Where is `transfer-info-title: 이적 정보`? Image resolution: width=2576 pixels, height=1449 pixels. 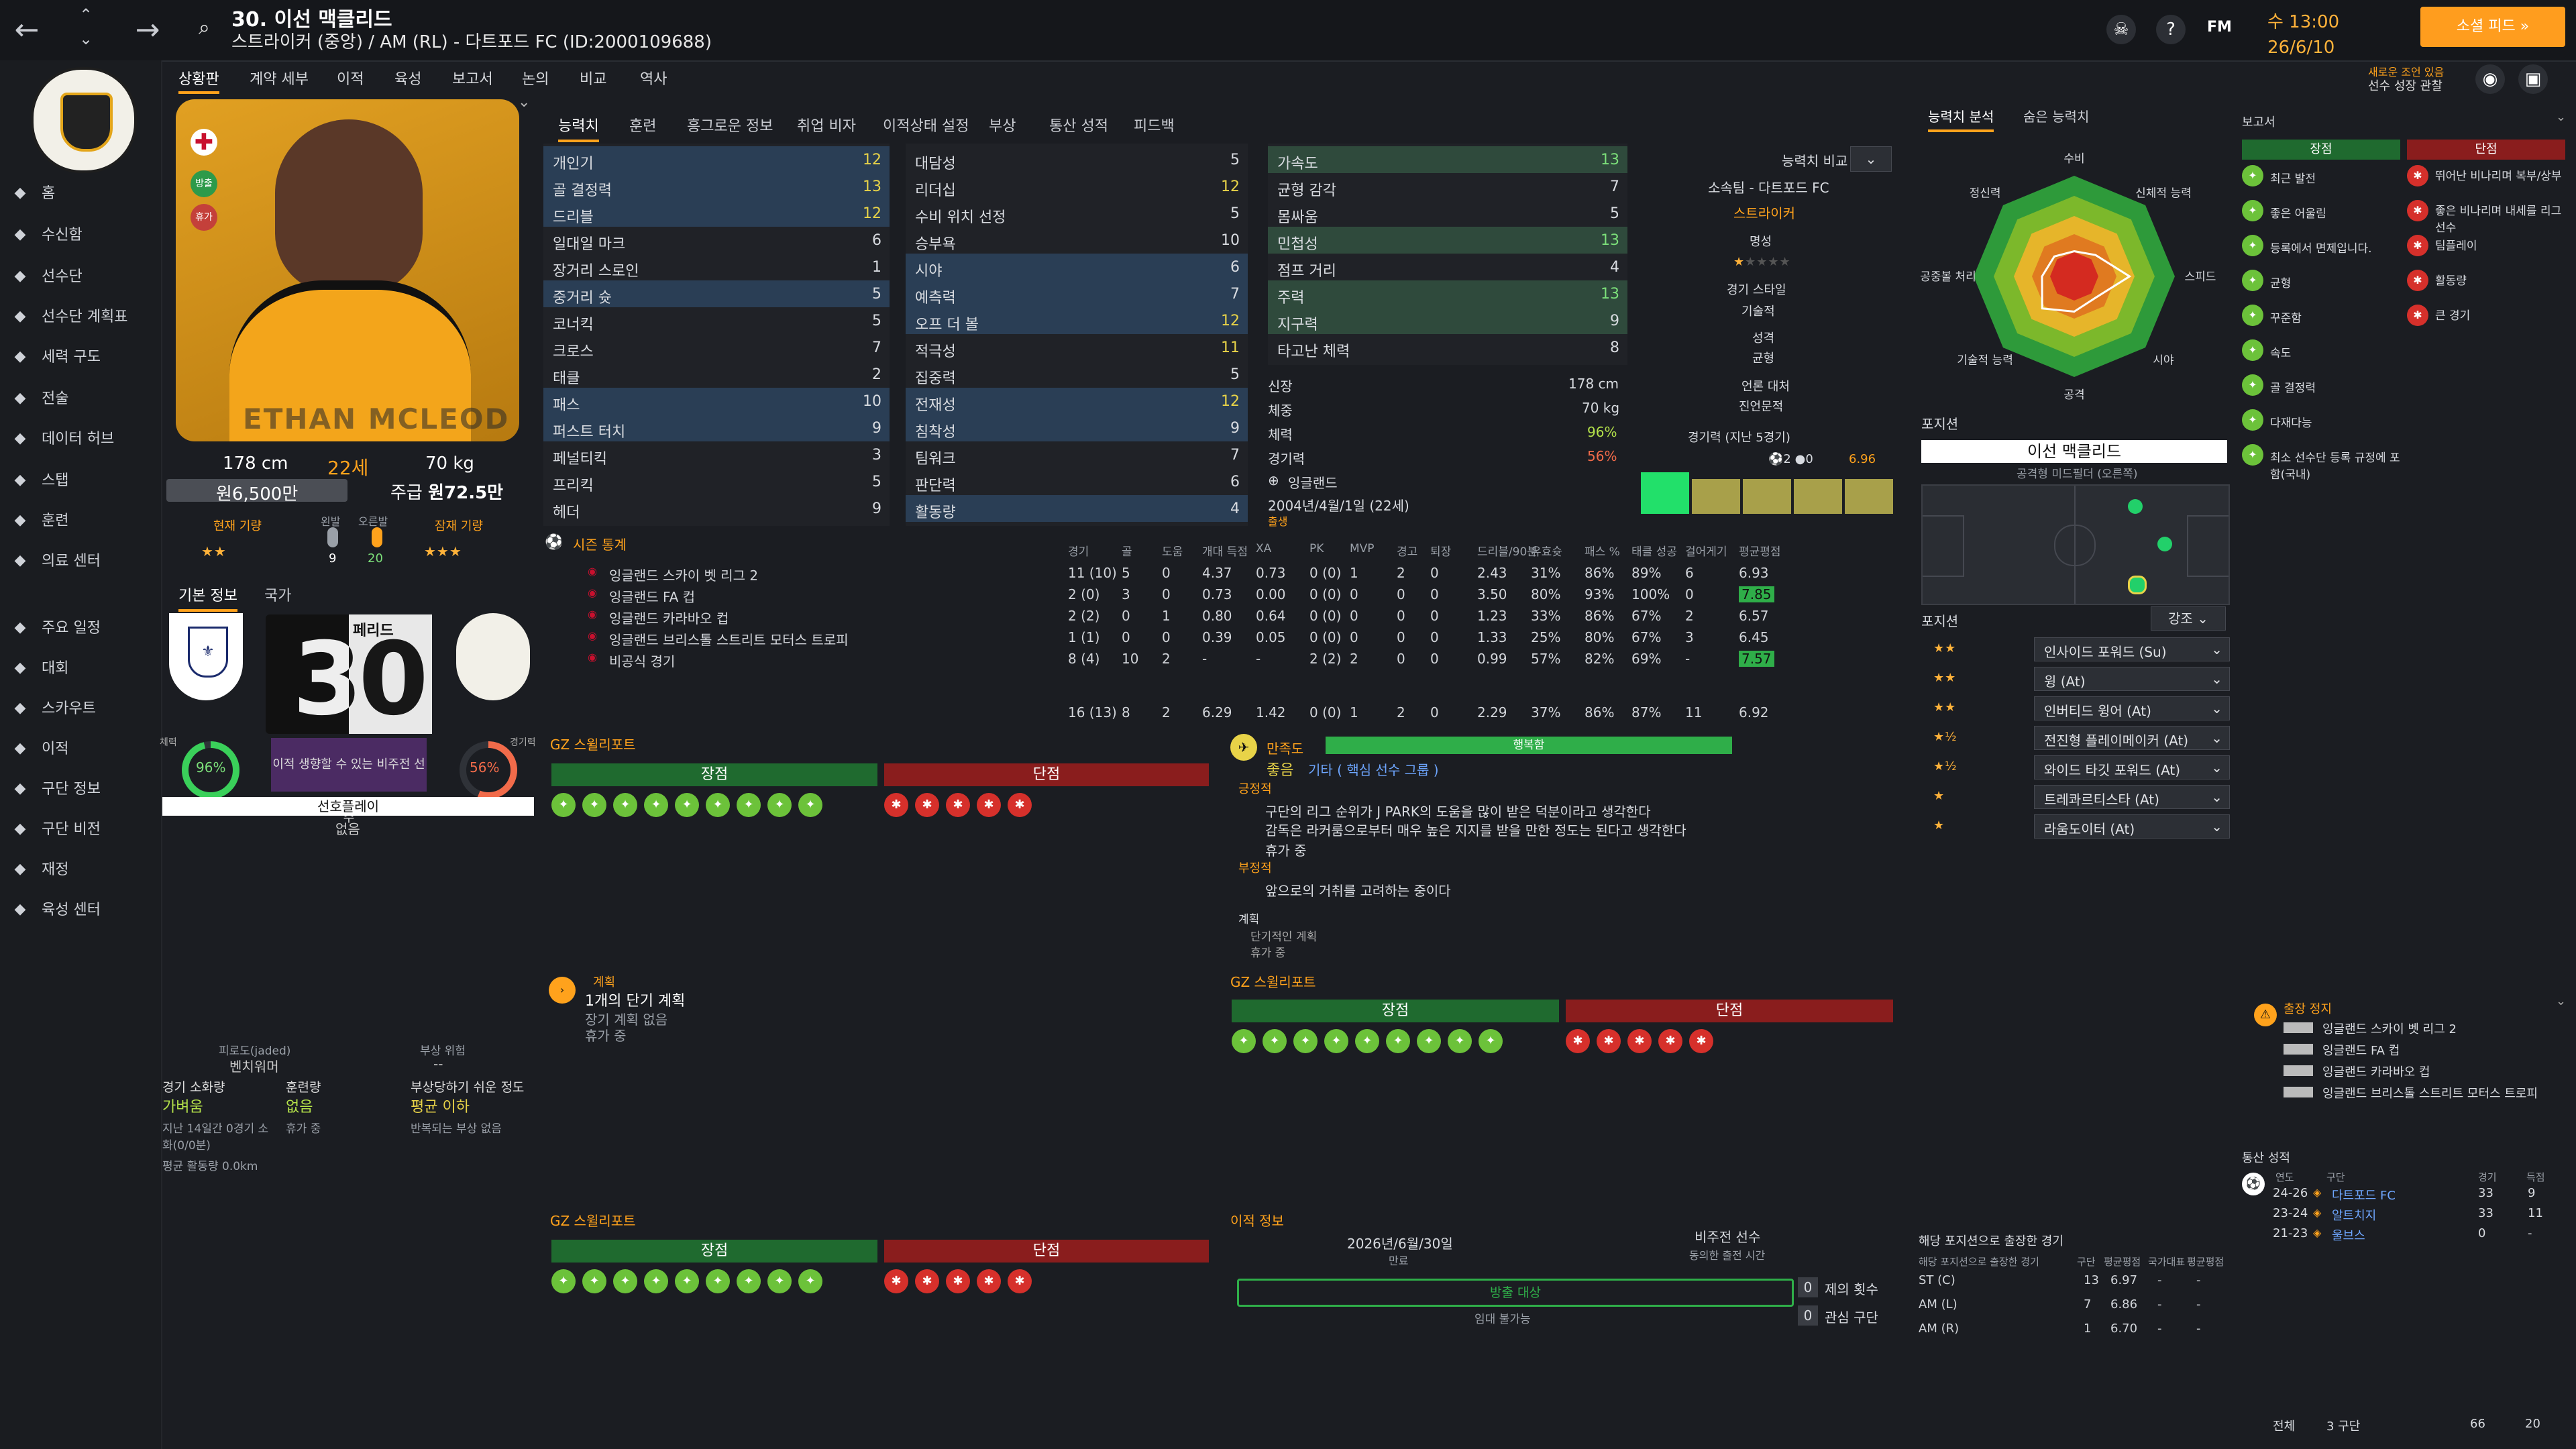
transfer-info-title: 이적 정보 is located at coordinates (1257, 1221).